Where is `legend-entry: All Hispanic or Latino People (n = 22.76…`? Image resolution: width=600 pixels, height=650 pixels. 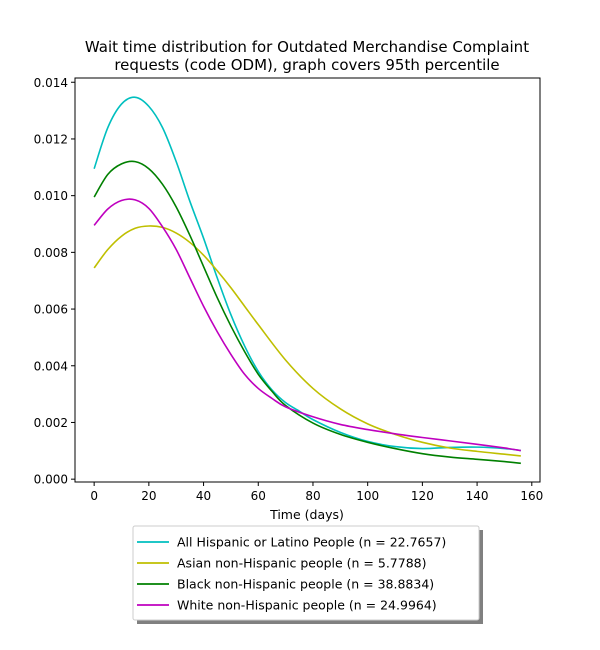
legend-entry: All Hispanic or Latino People (n = 22.76… is located at coordinates (311, 542).